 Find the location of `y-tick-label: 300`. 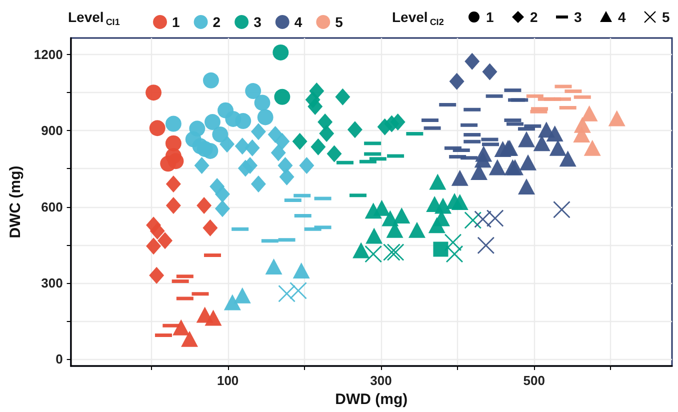

y-tick-label: 300 is located at coordinates (52, 282).